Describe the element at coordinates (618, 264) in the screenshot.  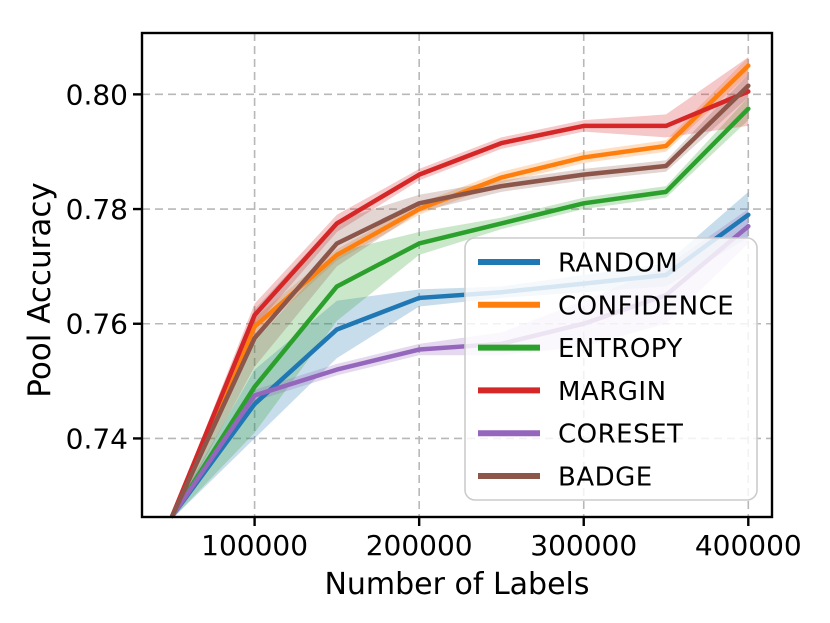
I see `legend-label: RANDOM` at that location.